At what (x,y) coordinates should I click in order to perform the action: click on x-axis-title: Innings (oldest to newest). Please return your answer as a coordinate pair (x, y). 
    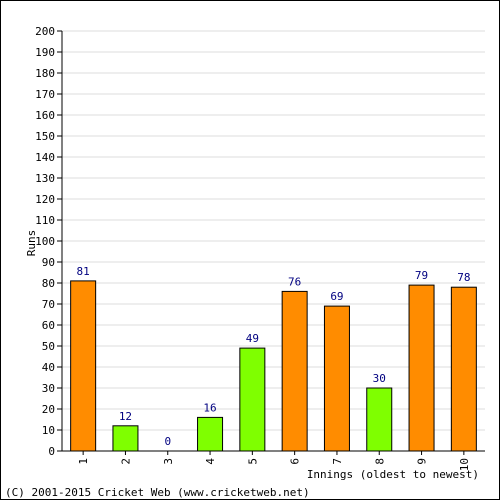
    Looking at the image, I should click on (393, 474).